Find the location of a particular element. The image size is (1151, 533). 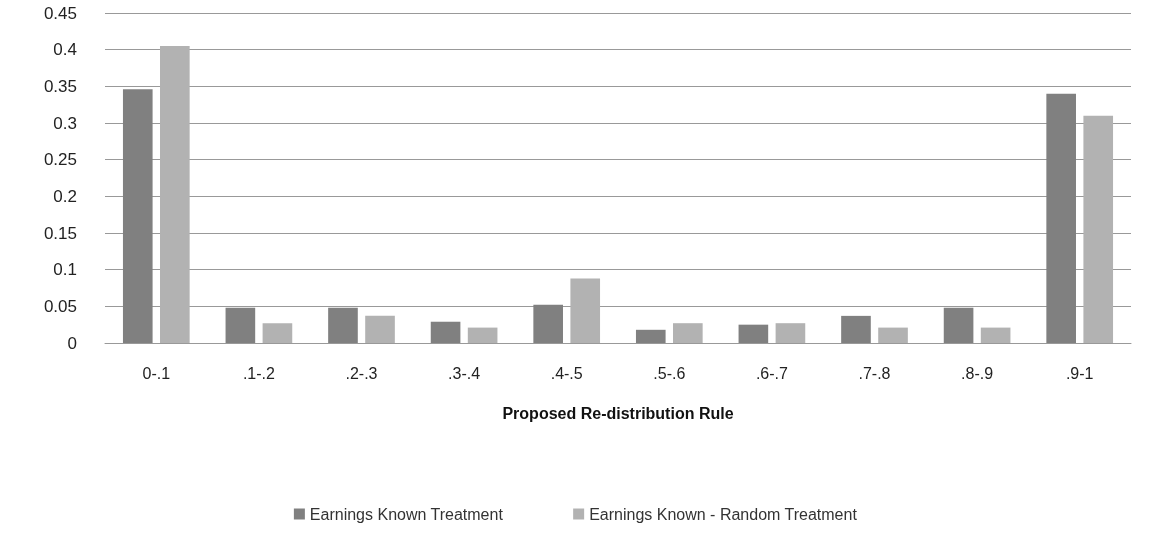

y-tick-label: 0.15 is located at coordinates (60, 233).